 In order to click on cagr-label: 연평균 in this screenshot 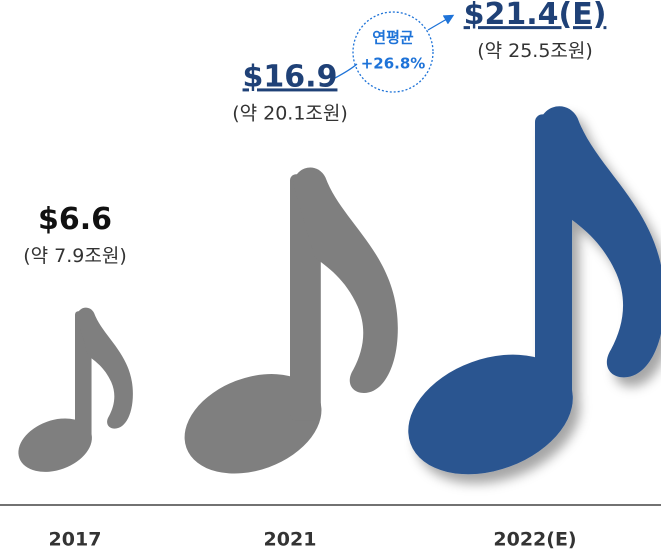, I will do `click(393, 38)`.